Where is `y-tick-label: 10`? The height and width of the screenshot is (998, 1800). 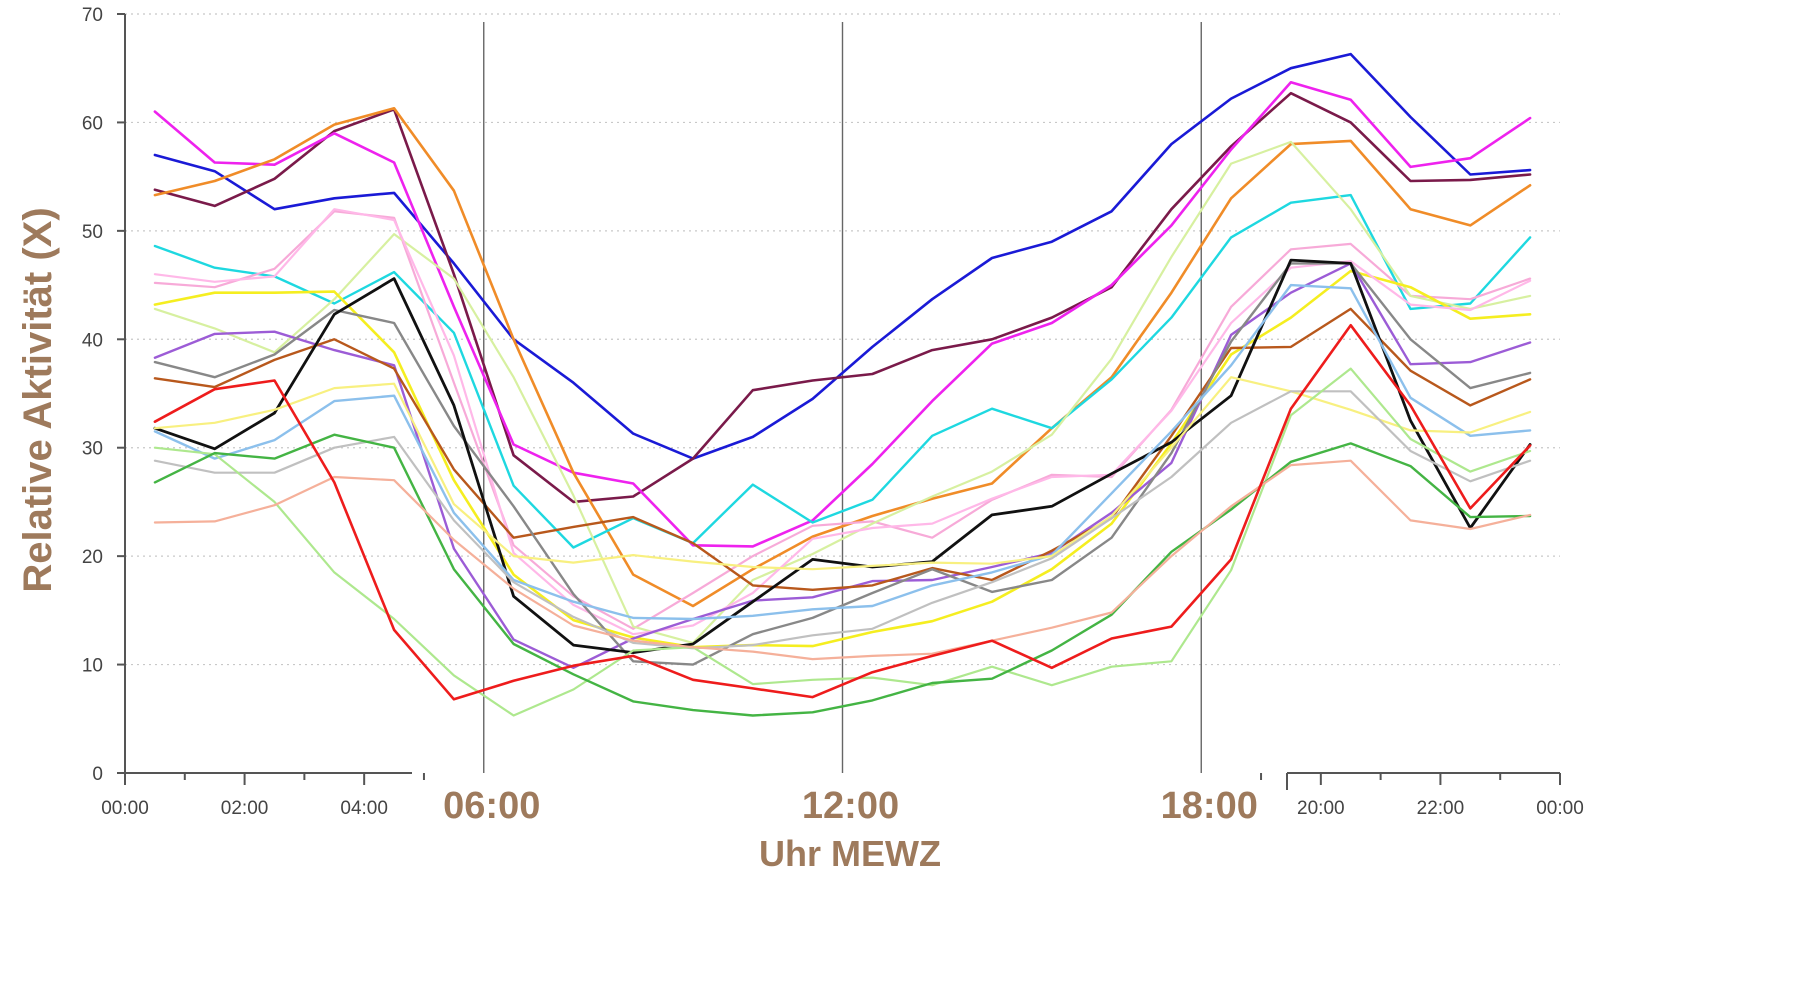 y-tick-label: 10 is located at coordinates (92, 666).